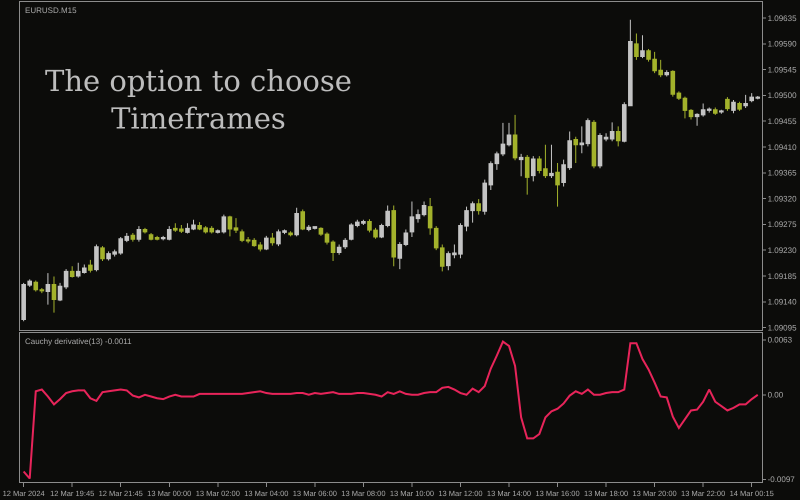 This screenshot has height=500, width=800. I want to click on y-tick-label: -0.0097, so click(782, 479).